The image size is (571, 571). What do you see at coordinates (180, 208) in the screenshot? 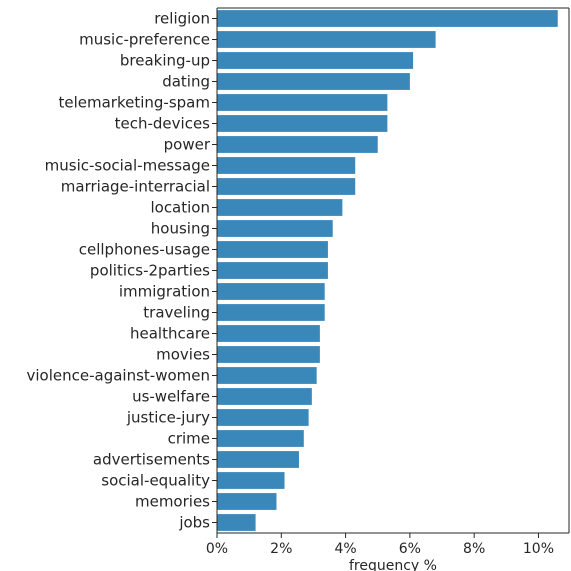
I see `category-label: location` at bounding box center [180, 208].